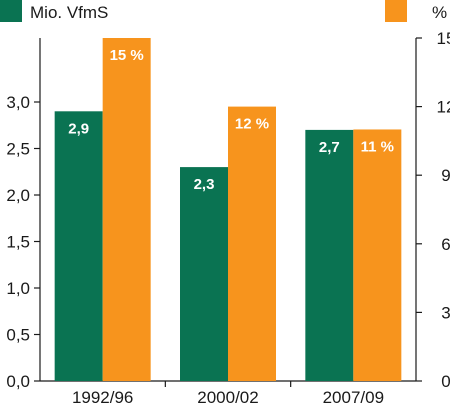 The width and height of the screenshot is (450, 407). What do you see at coordinates (18, 288) in the screenshot?
I see `left-axis-tick-label: 1,0` at bounding box center [18, 288].